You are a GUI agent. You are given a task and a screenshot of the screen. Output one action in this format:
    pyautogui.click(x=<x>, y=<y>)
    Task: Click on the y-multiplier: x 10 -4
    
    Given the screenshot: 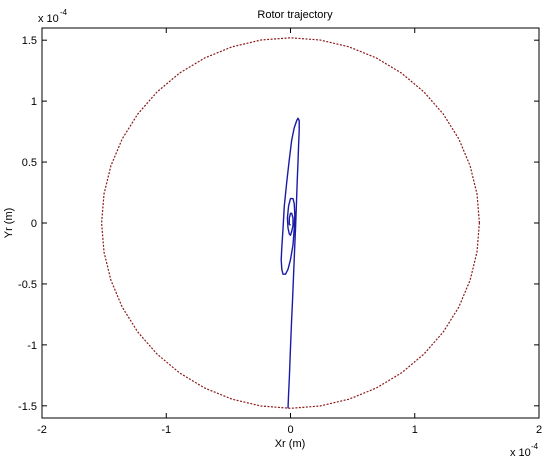 What is the action you would take?
    pyautogui.click(x=53, y=16)
    